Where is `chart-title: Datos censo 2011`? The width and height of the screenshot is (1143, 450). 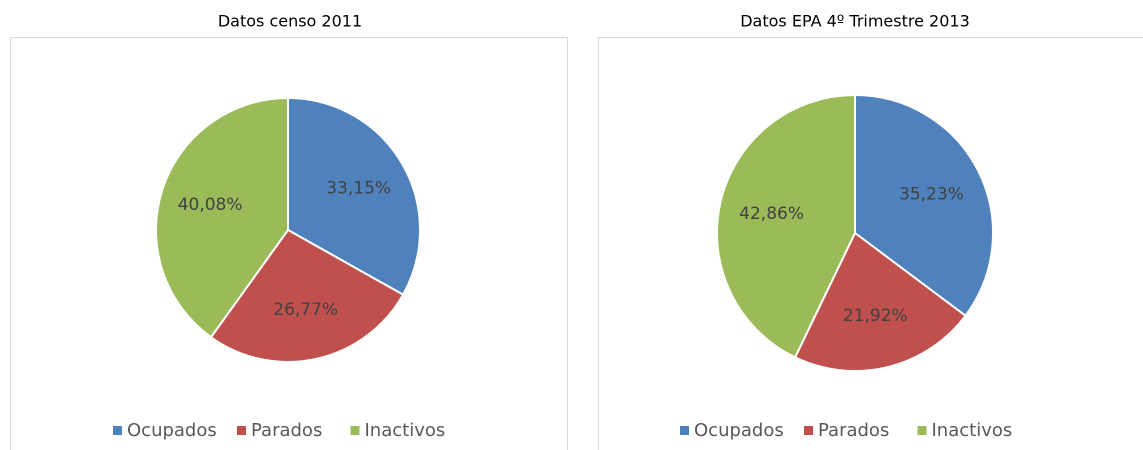 chart-title: Datos censo 2011 is located at coordinates (290, 21).